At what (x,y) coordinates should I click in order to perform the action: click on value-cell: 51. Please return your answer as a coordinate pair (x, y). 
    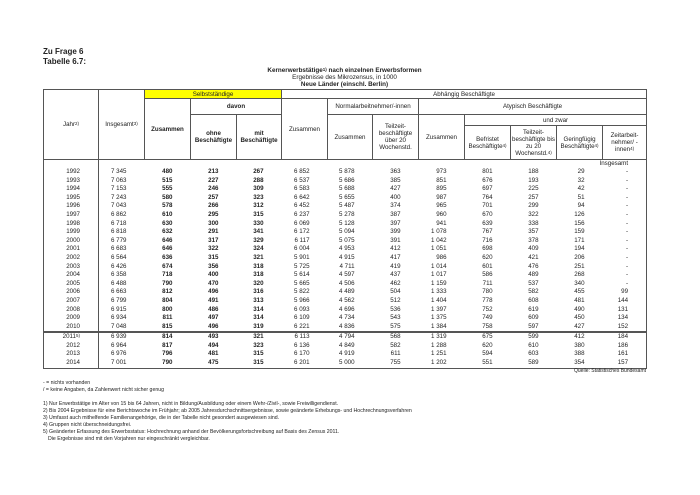
    Looking at the image, I should click on (581, 197).